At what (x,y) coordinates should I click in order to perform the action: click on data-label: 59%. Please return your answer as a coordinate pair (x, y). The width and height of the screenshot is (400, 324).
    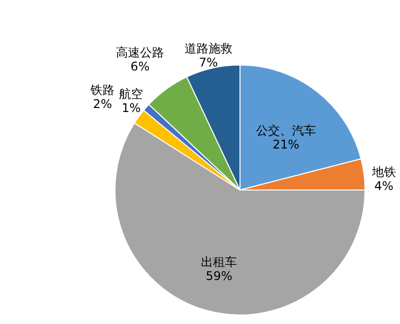
    Looking at the image, I should click on (219, 276).